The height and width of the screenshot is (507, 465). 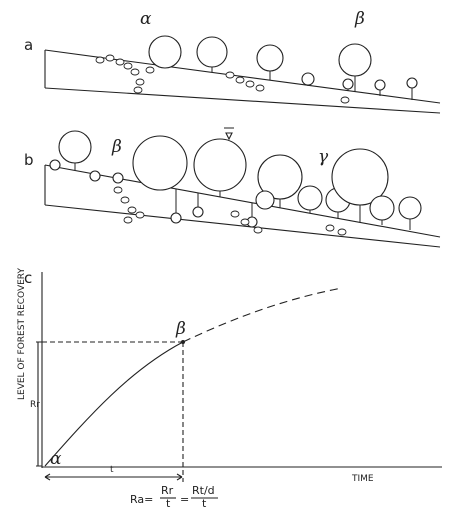 I want to click on formula-equals: =, so click(x=184, y=499).